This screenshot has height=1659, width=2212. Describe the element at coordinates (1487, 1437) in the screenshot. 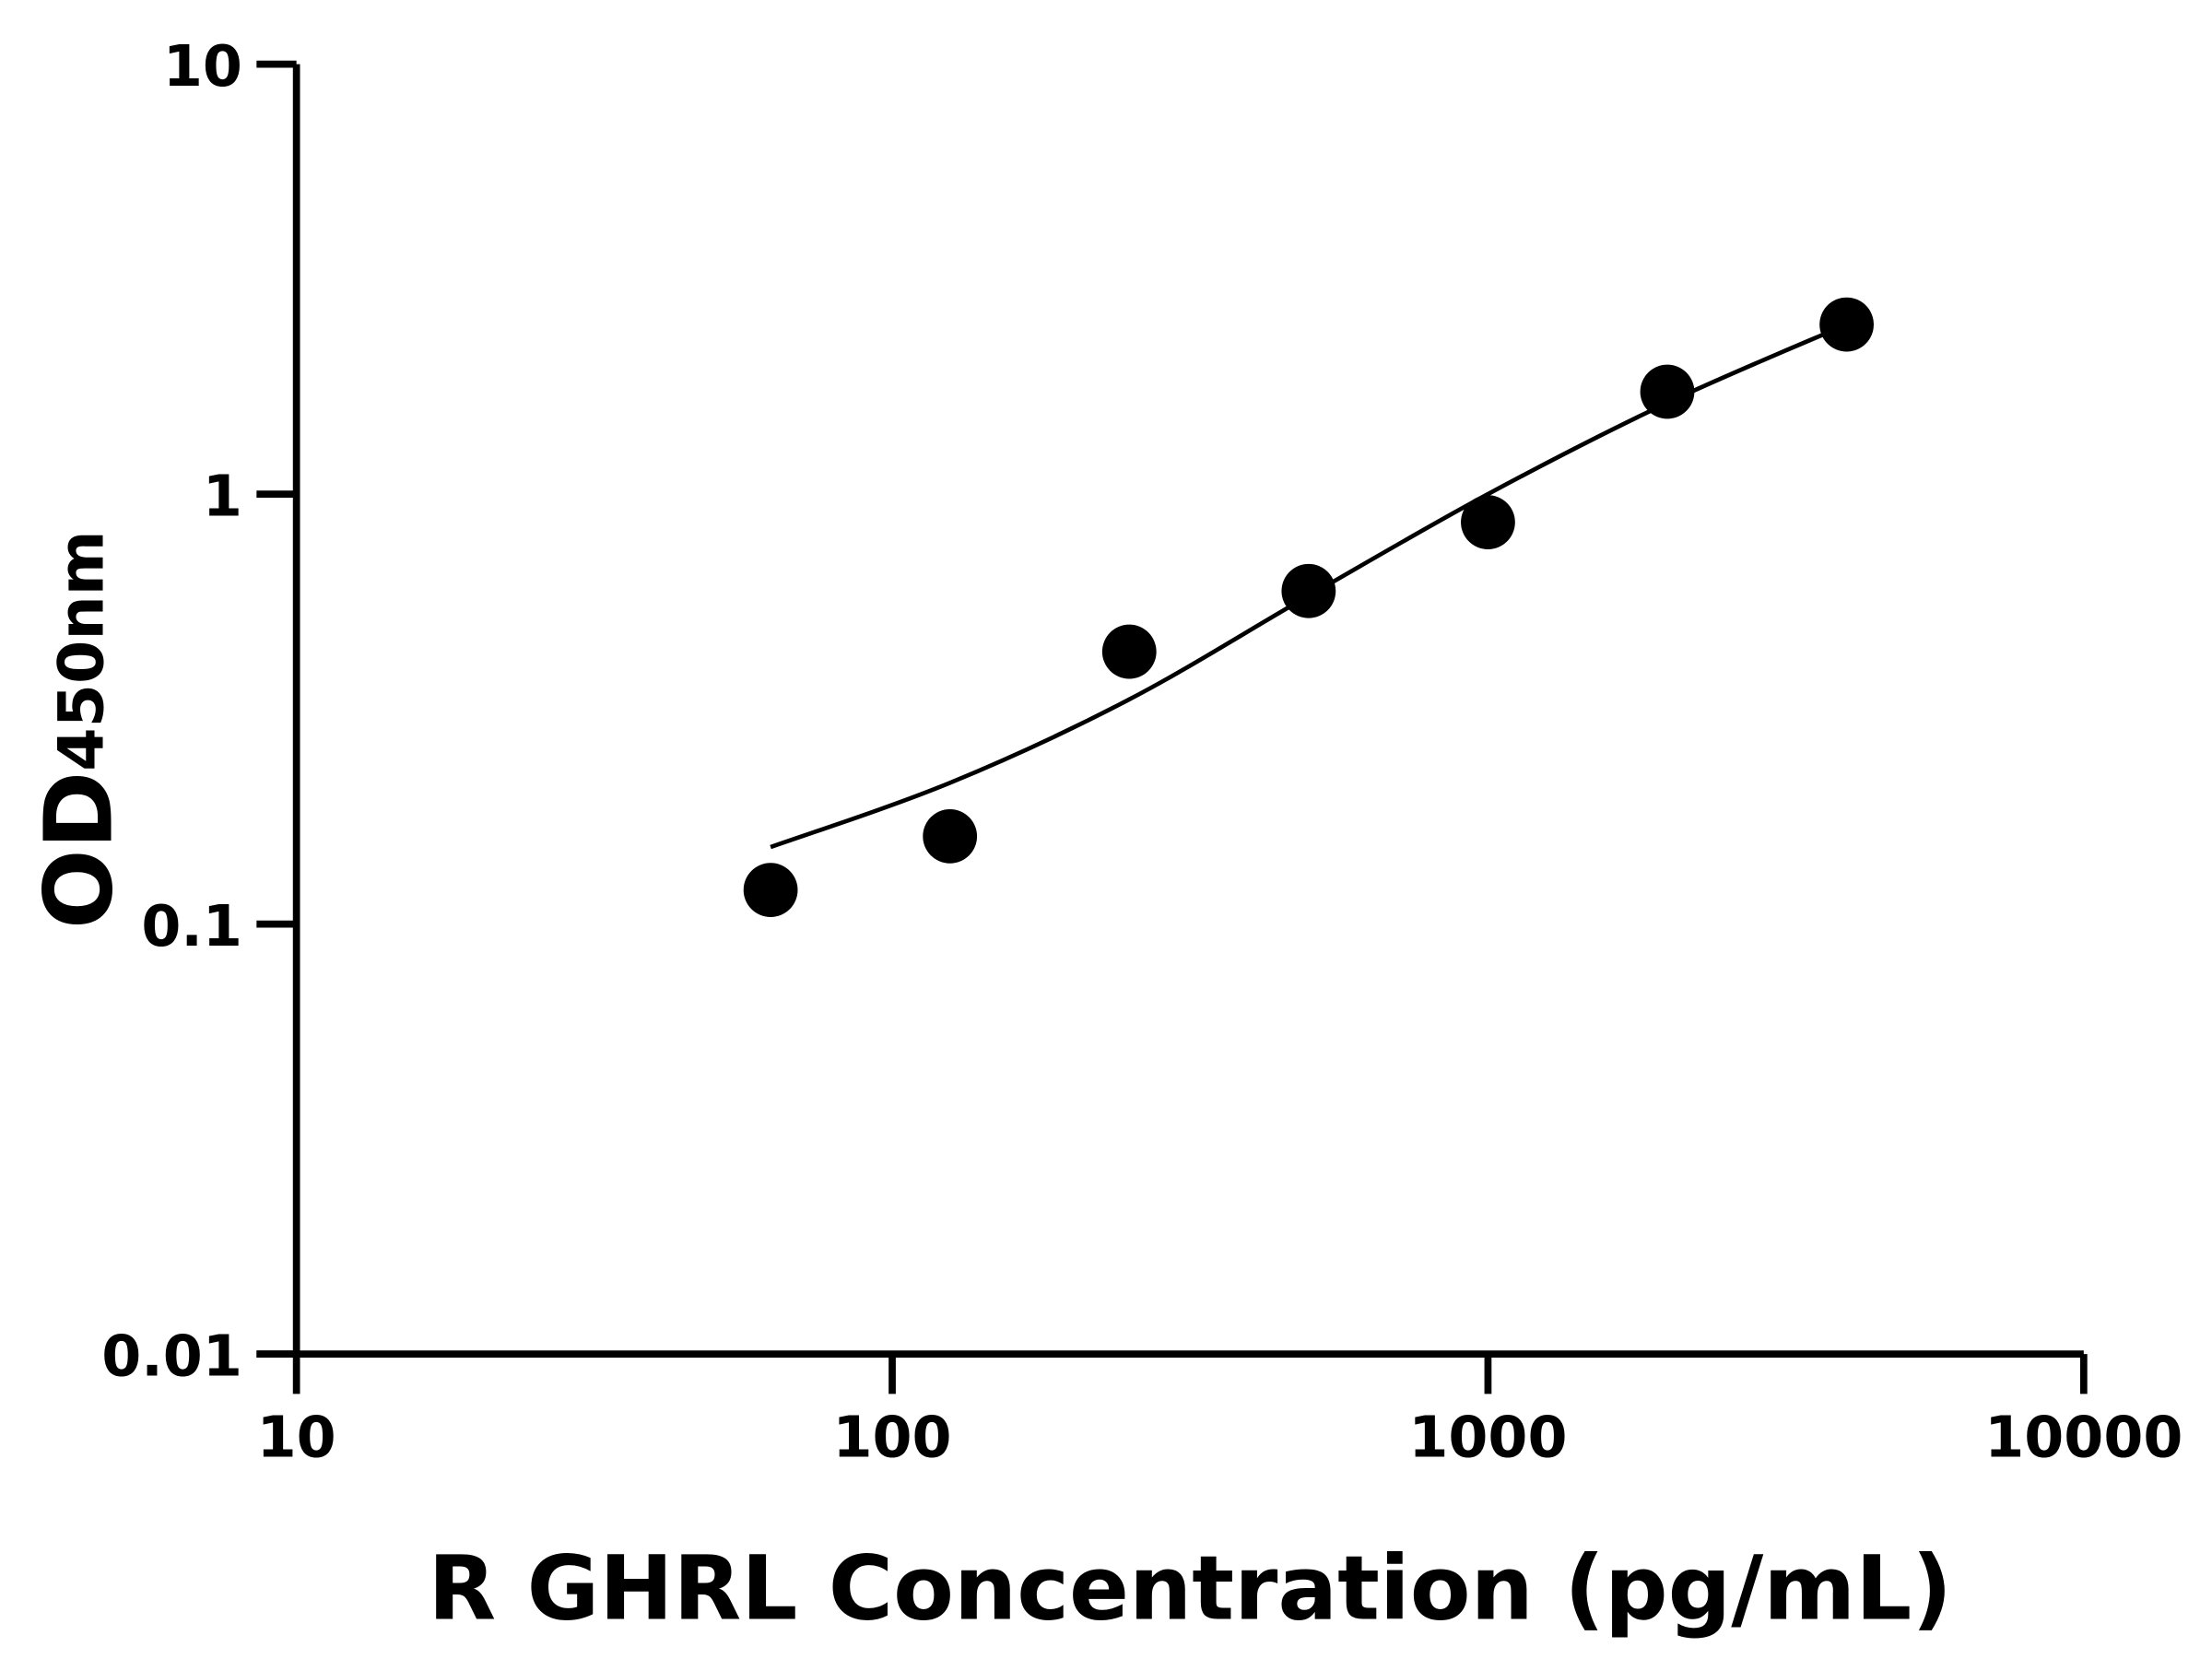

I see `x-tick-label: 1000` at that location.